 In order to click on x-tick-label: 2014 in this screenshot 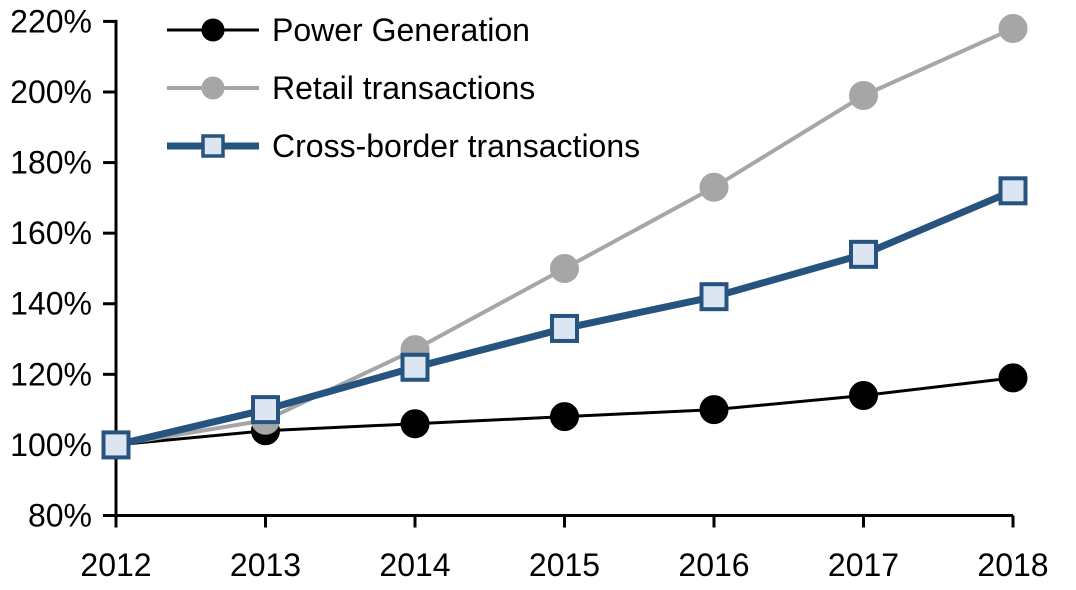, I will do `click(414, 565)`.